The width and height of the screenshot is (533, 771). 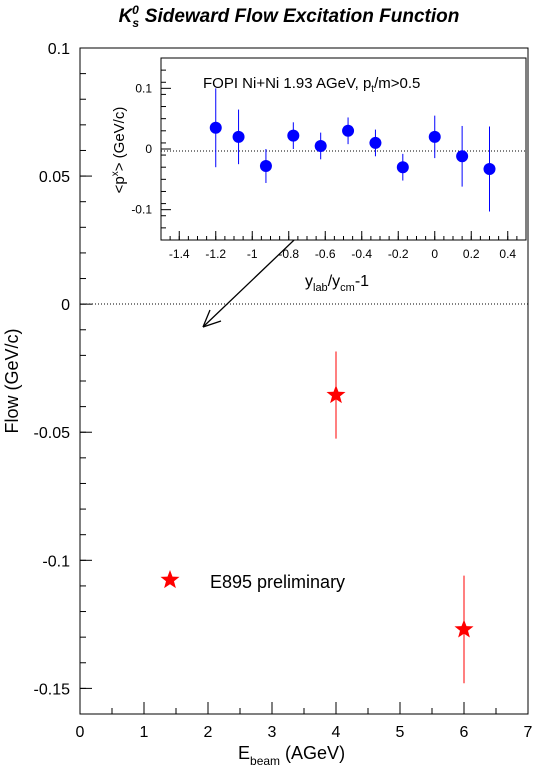 I want to click on main-x-tick-label: 0, so click(x=80, y=732).